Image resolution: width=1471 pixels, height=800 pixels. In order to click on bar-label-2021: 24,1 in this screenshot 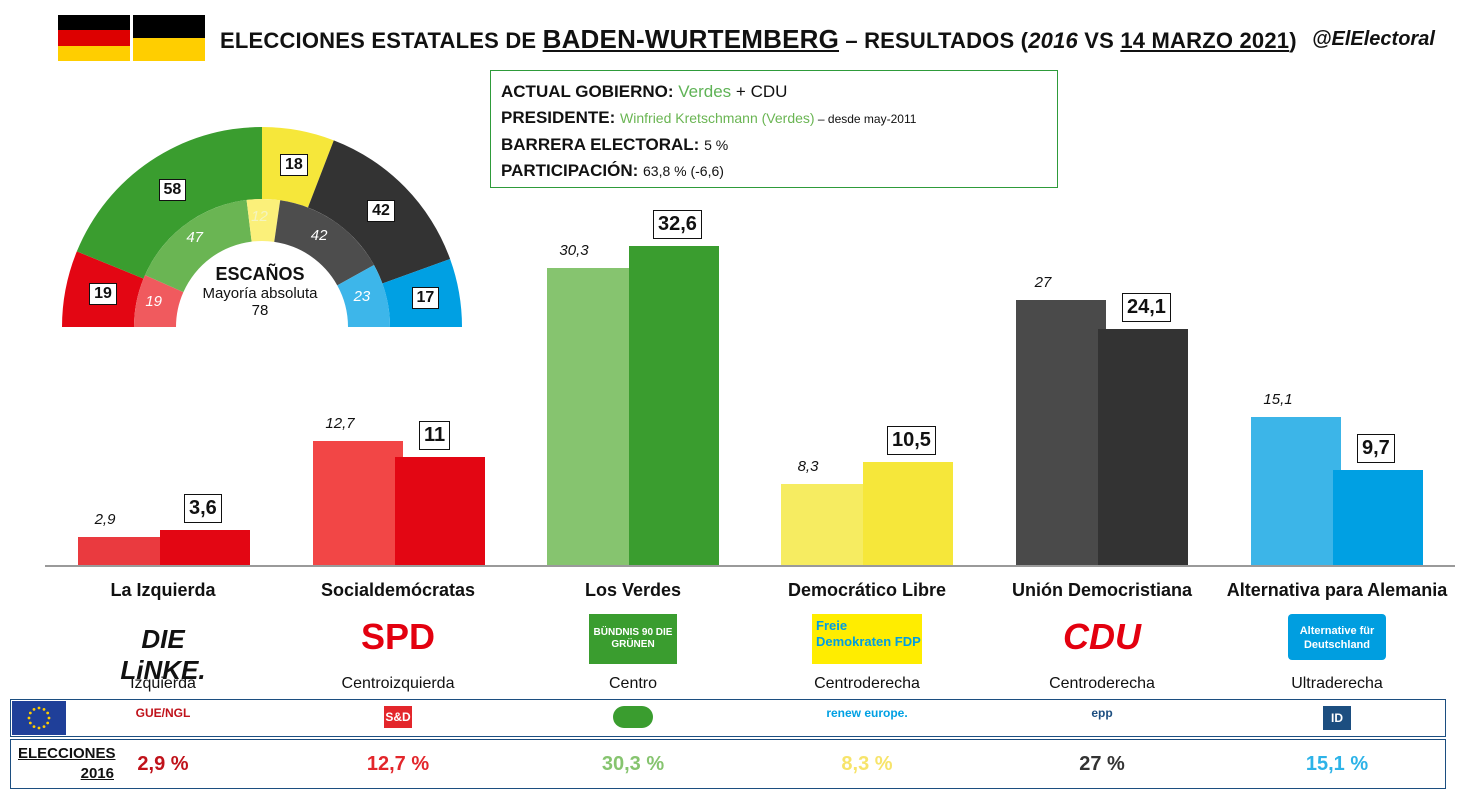, I will do `click(1146, 307)`.